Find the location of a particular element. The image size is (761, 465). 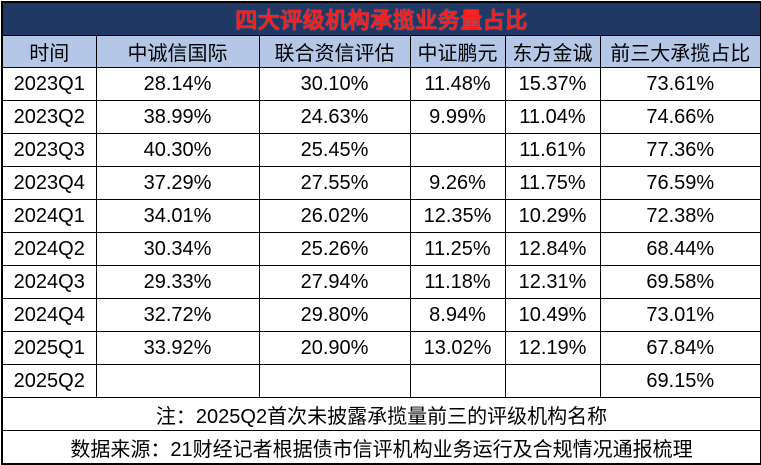

value-cell: 11.04% is located at coordinates (552, 117).